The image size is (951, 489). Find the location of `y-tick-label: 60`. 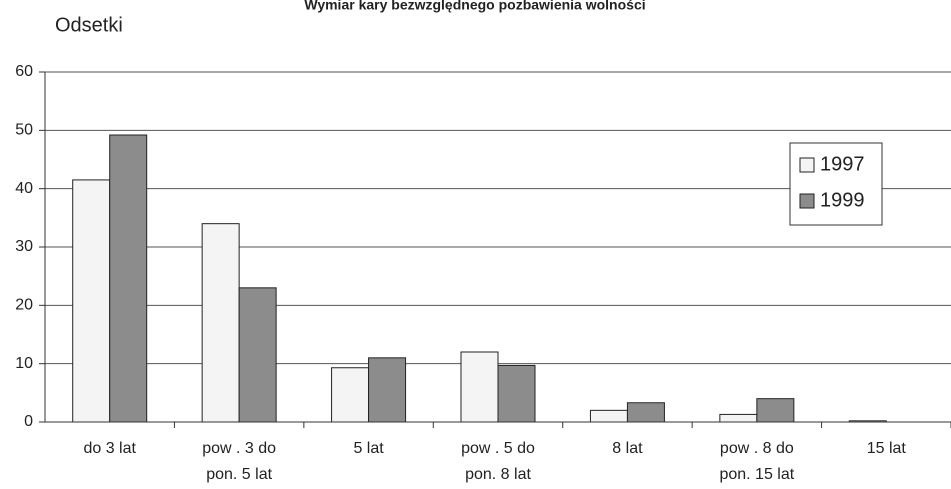

y-tick-label: 60 is located at coordinates (24, 71).